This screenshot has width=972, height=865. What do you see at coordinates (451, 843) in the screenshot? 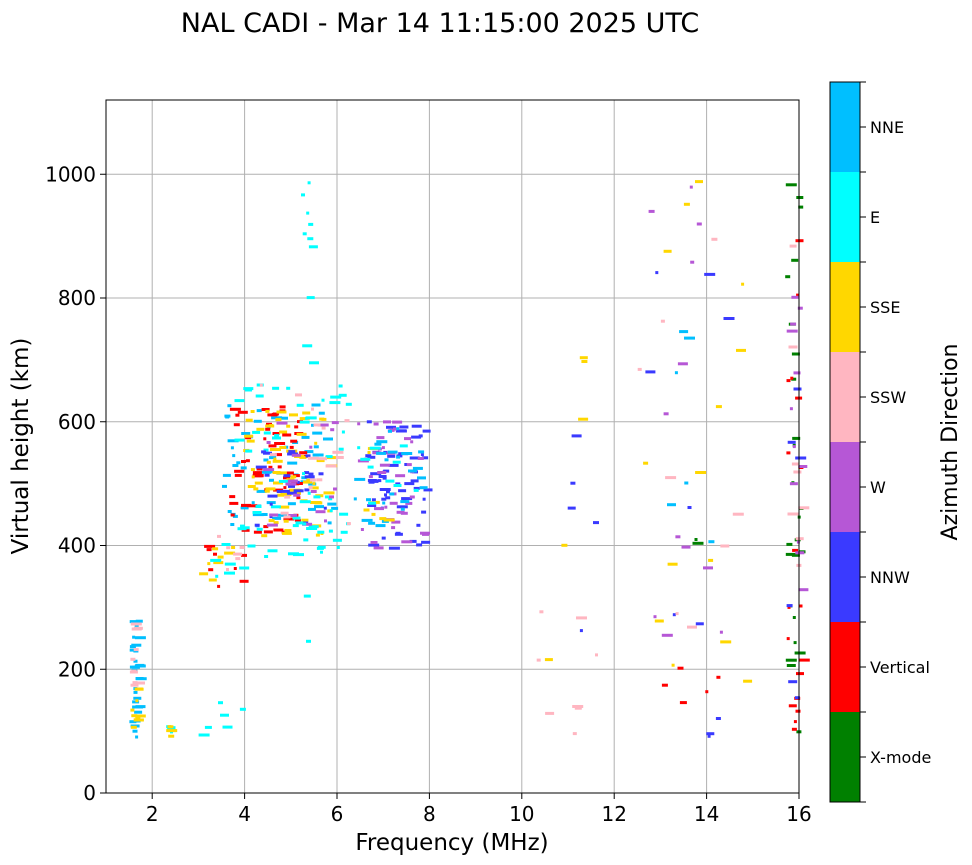
I see `x-axis-label: Frequency (MHz)` at bounding box center [451, 843].